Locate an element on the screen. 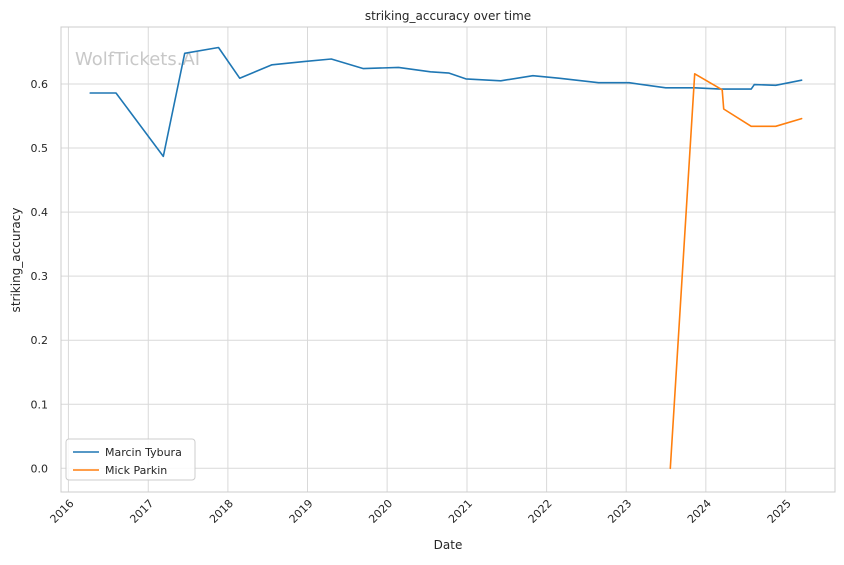 The image size is (844, 565). x-tick-label-2021: 2021 is located at coordinates (460, 511).